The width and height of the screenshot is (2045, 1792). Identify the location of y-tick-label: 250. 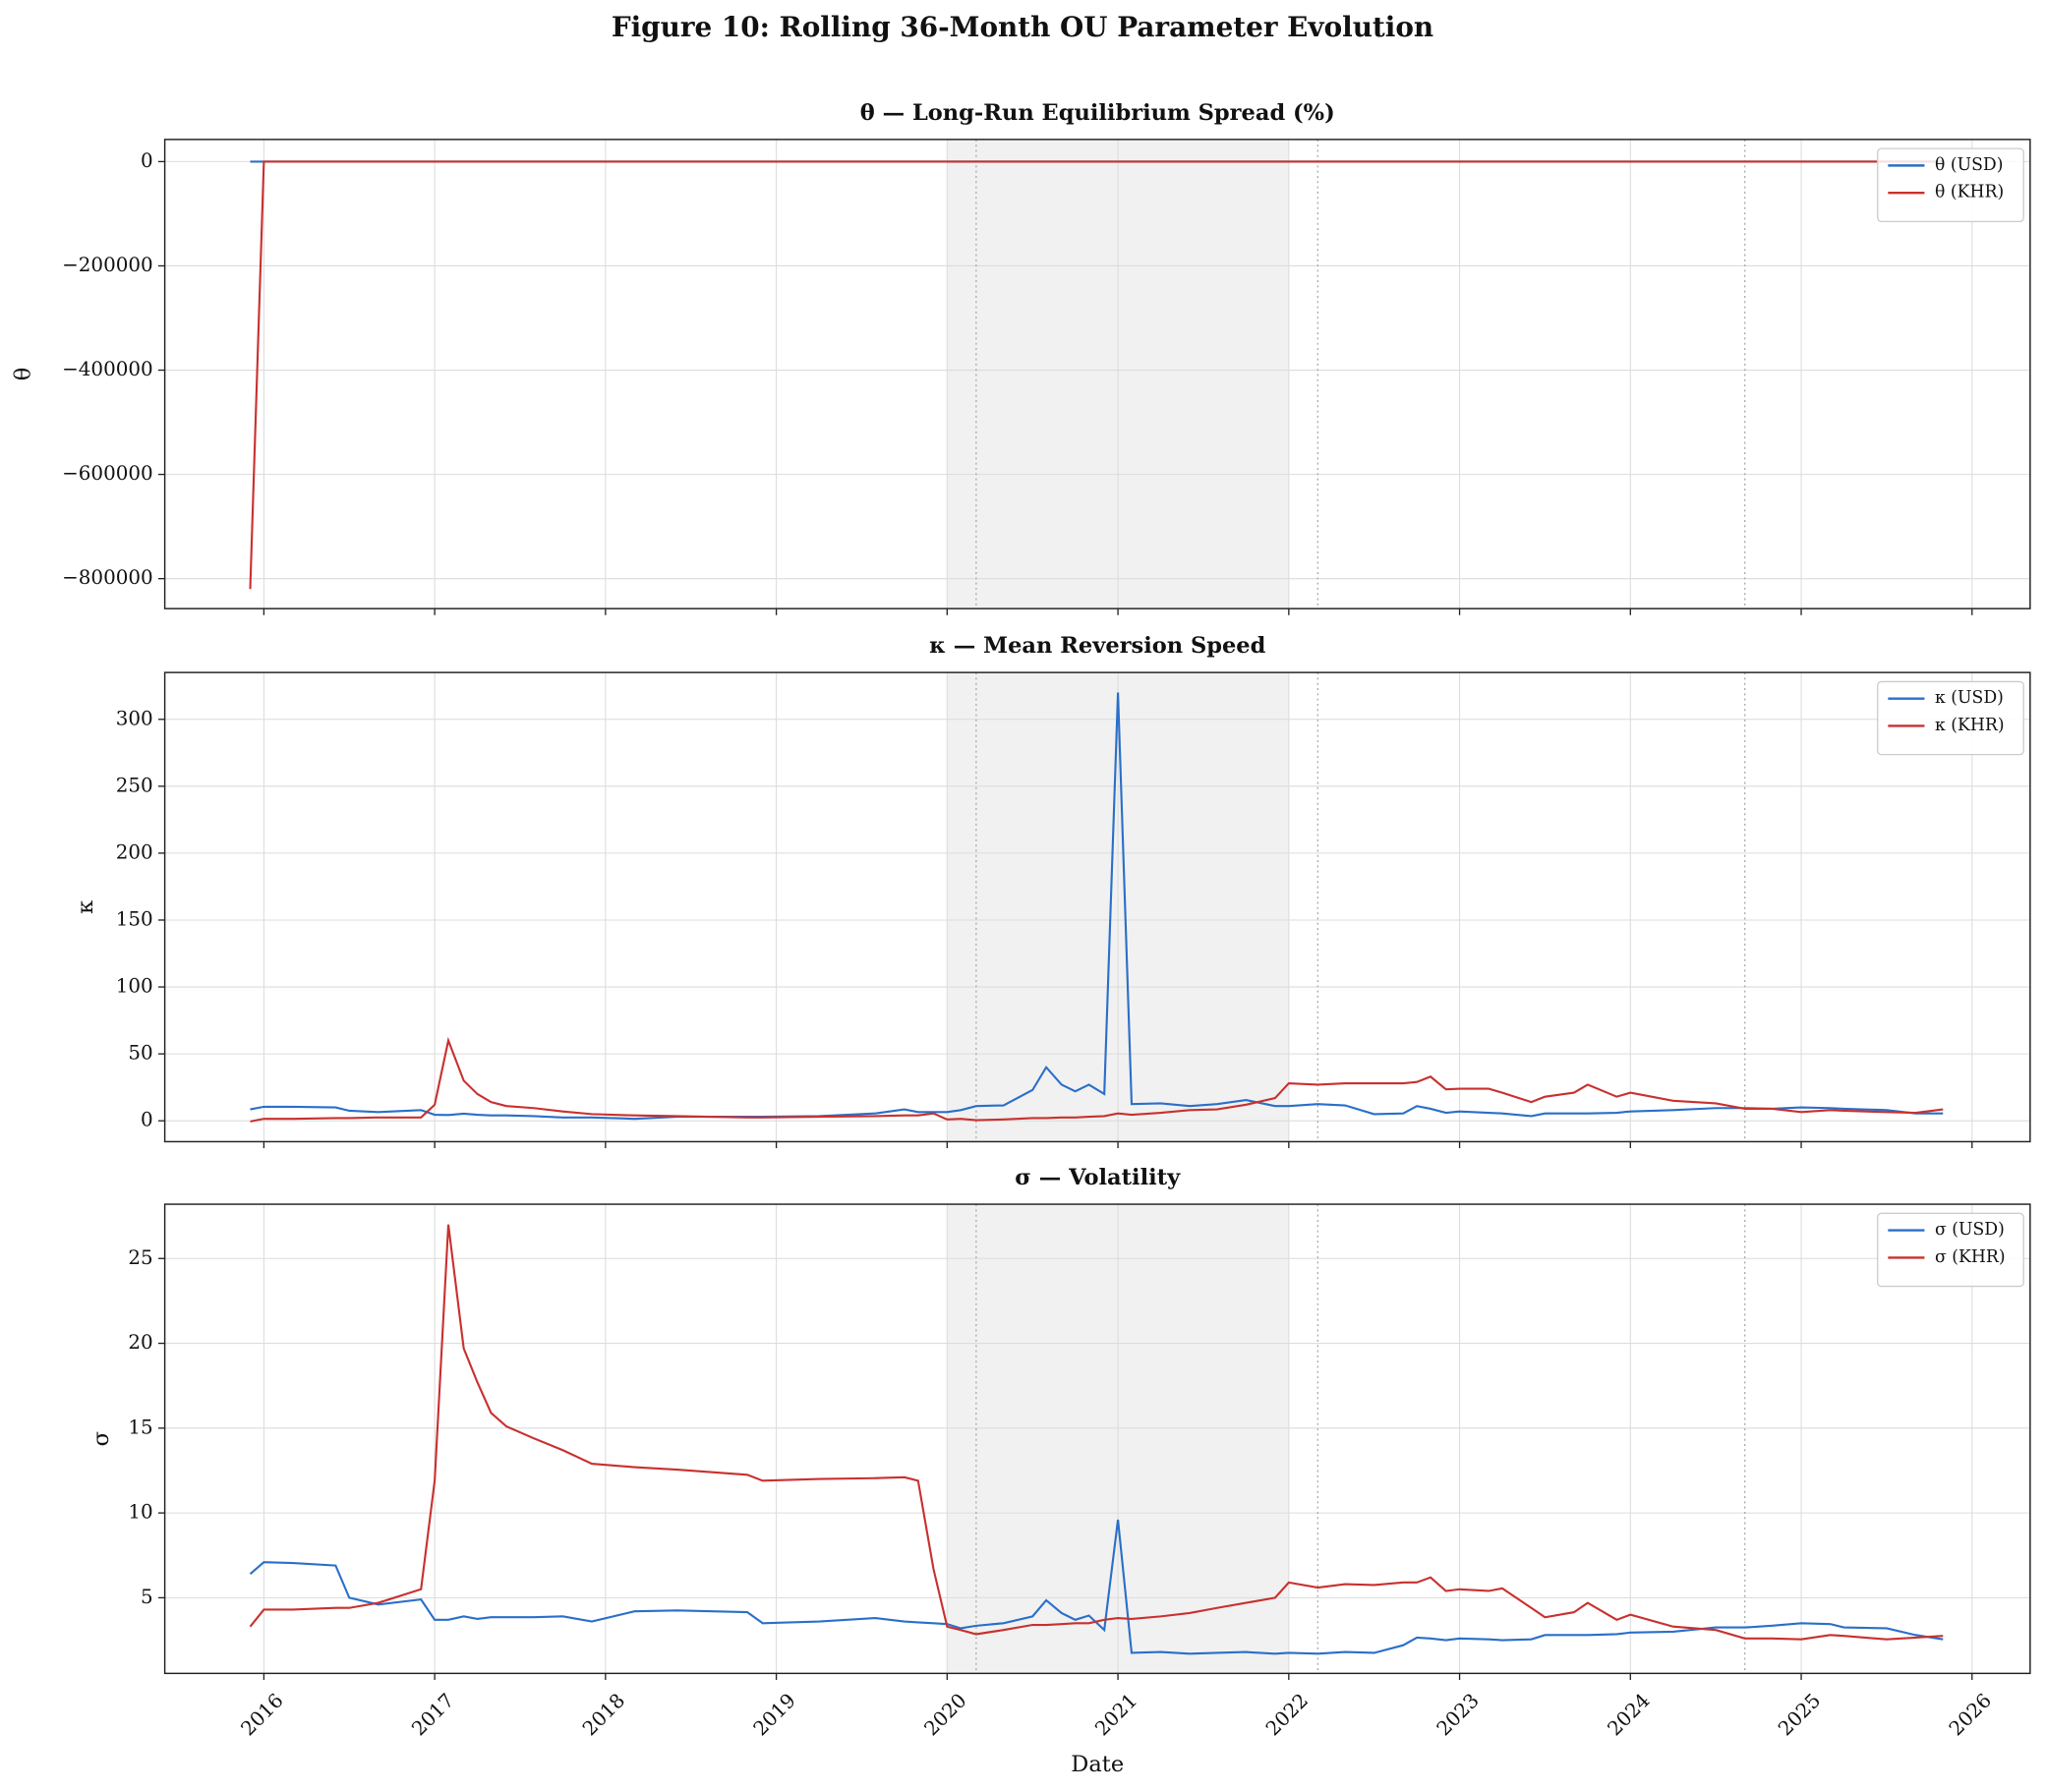
(134, 785).